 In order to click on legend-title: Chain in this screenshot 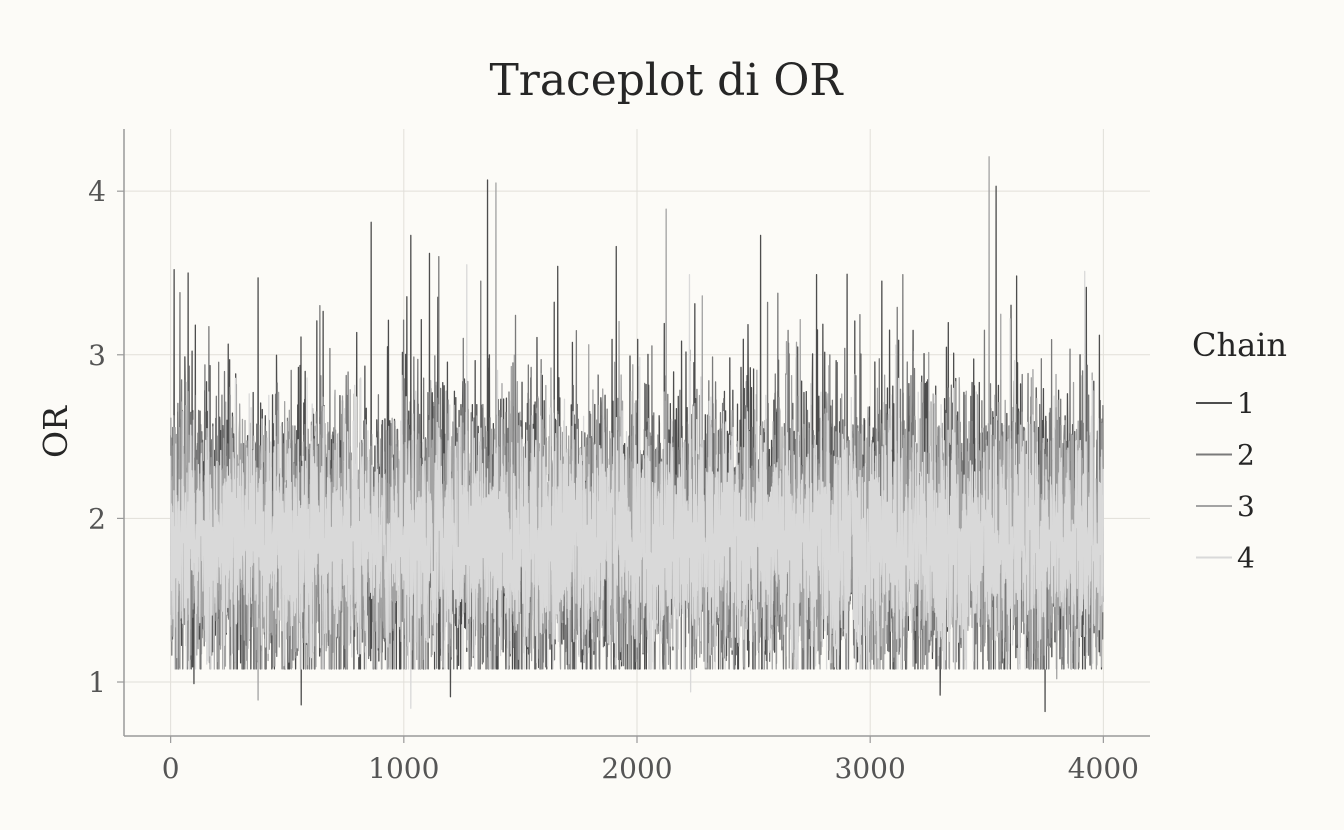, I will do `click(1239, 345)`.